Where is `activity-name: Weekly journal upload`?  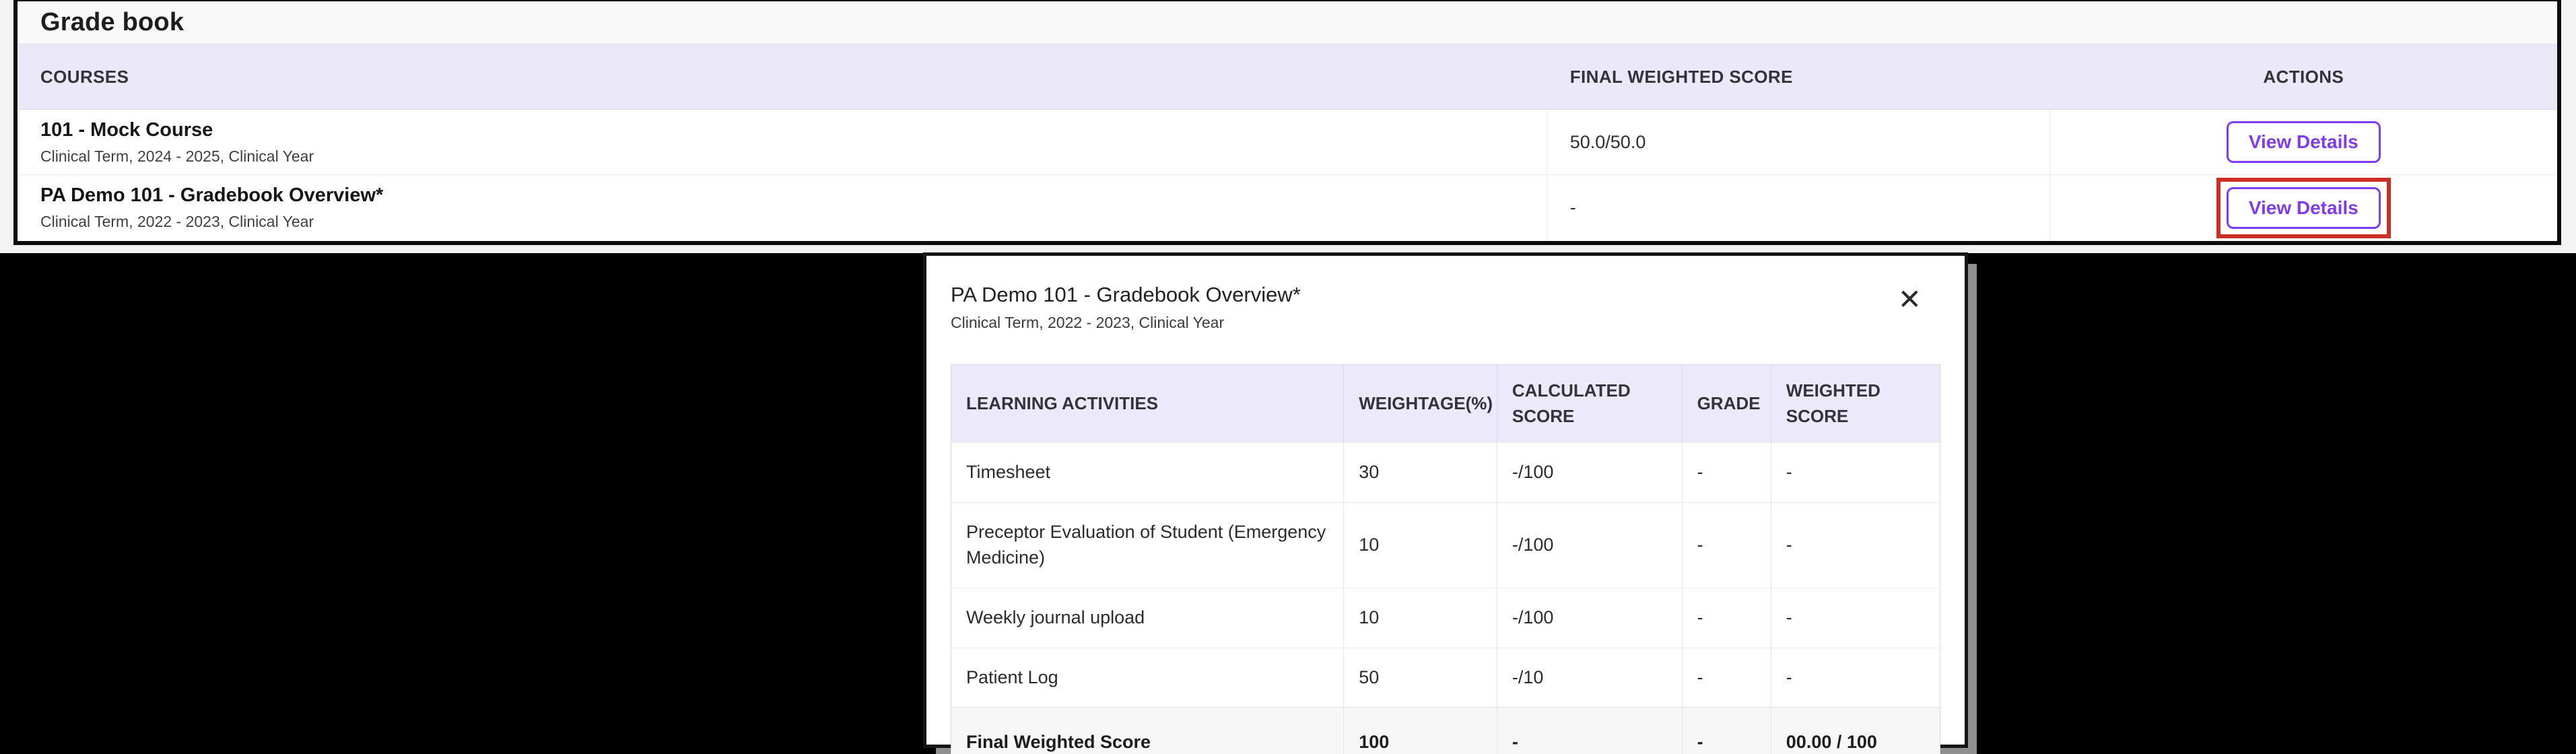
activity-name: Weekly journal upload is located at coordinates (1147, 618).